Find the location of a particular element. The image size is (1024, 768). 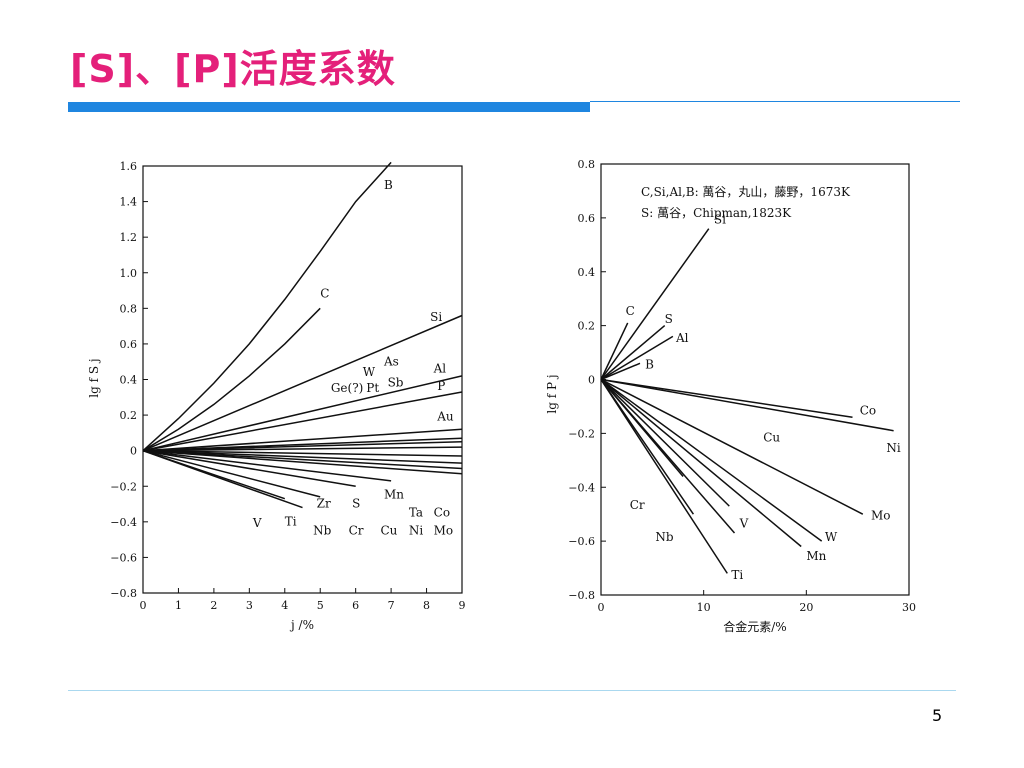

footer-rule is located at coordinates (512, 690).